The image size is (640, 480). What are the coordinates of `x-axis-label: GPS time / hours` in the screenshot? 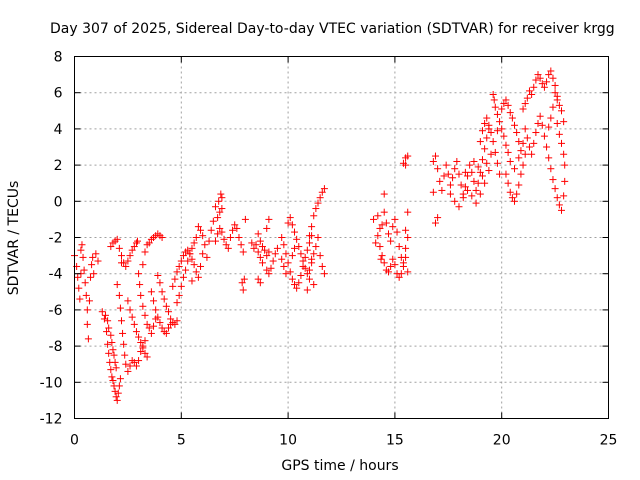 It's located at (339, 466).